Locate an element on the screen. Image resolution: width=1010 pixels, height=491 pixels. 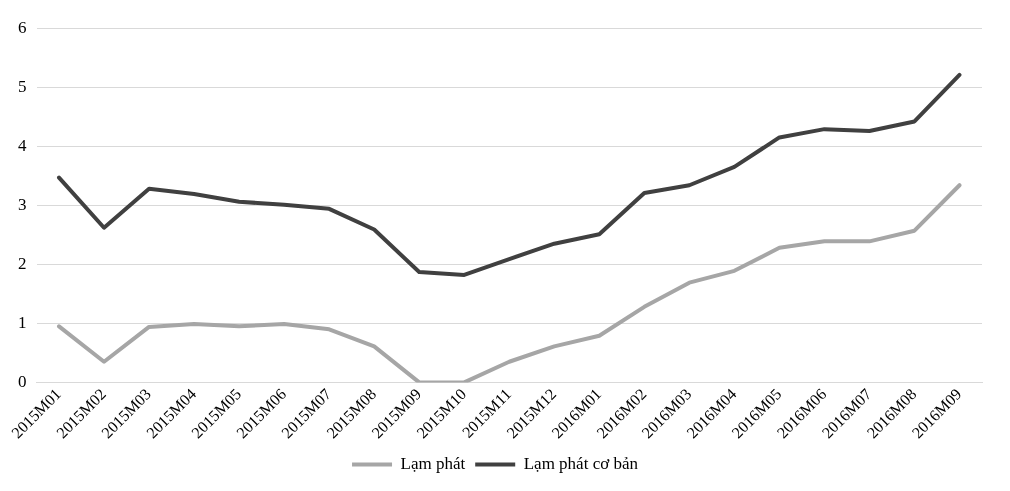
y-tick-label: 3 is located at coordinates (22, 204).